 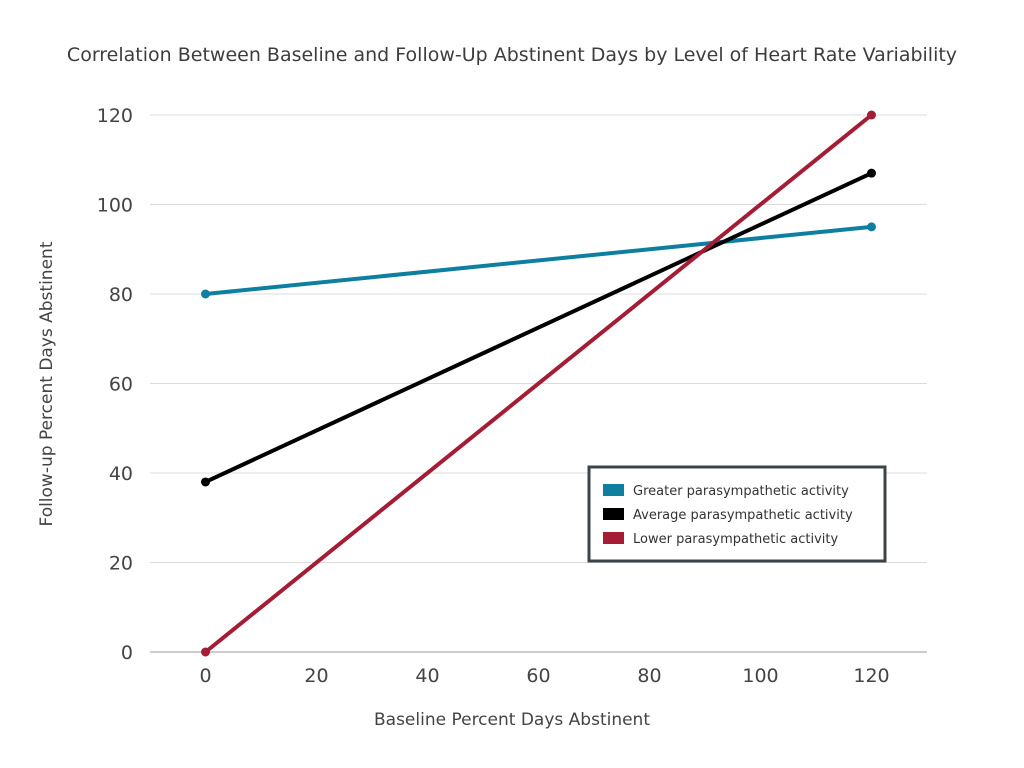 I want to click on y-axis-ticks: 0 20 40 60 80 100 120, so click(x=115, y=384).